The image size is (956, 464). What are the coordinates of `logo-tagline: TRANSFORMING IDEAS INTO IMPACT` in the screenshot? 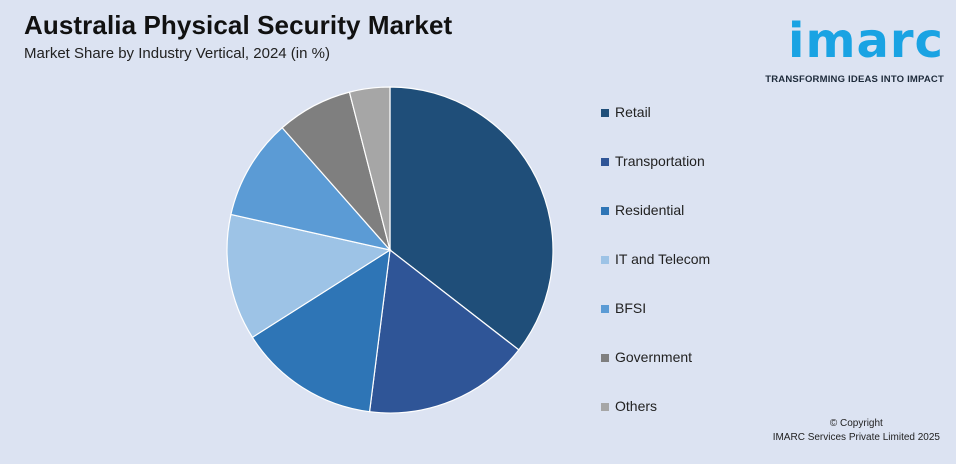 It's located at (854, 79).